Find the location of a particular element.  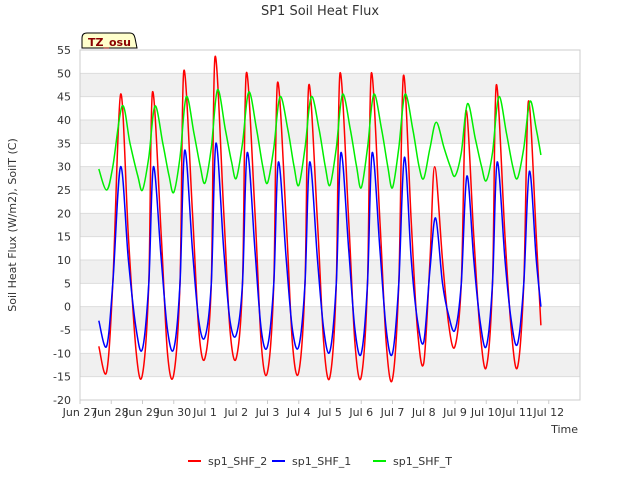

x-tick-label: Jul 2 is located at coordinates (235, 412).